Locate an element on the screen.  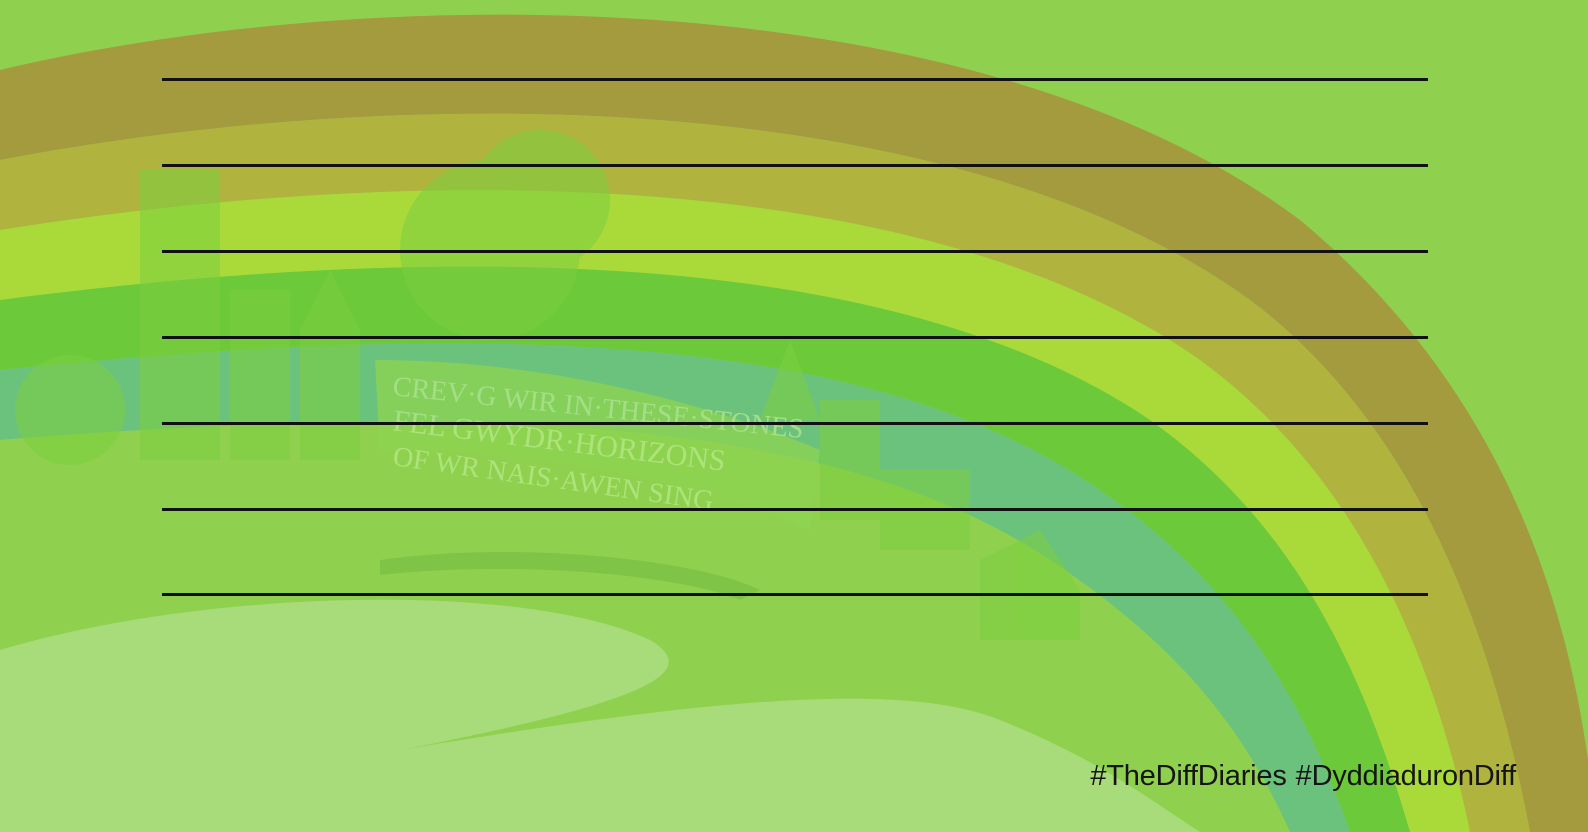
hashtag-dyddiaduron-diff: #DyddiaduronDiff is located at coordinates (1406, 776).